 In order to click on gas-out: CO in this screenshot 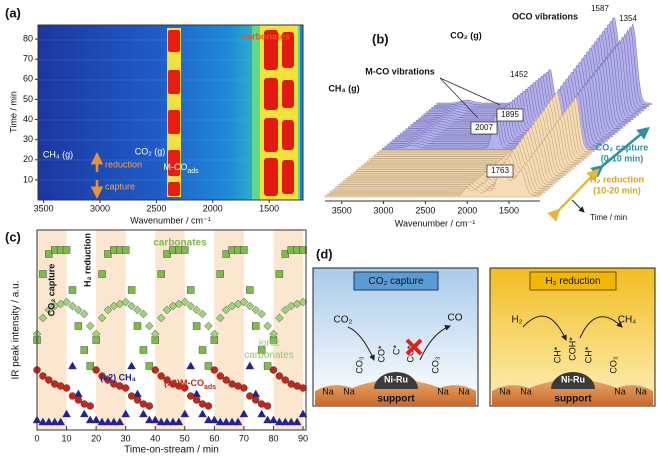, I will do `click(455, 318)`.